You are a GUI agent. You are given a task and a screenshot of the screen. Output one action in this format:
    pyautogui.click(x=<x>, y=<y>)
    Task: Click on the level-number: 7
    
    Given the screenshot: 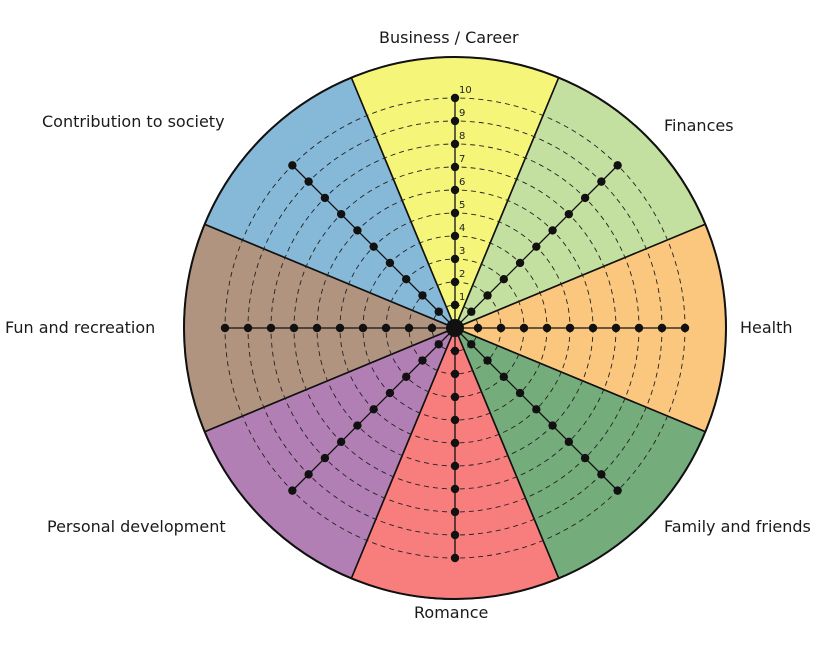 What is the action you would take?
    pyautogui.click(x=462, y=159)
    